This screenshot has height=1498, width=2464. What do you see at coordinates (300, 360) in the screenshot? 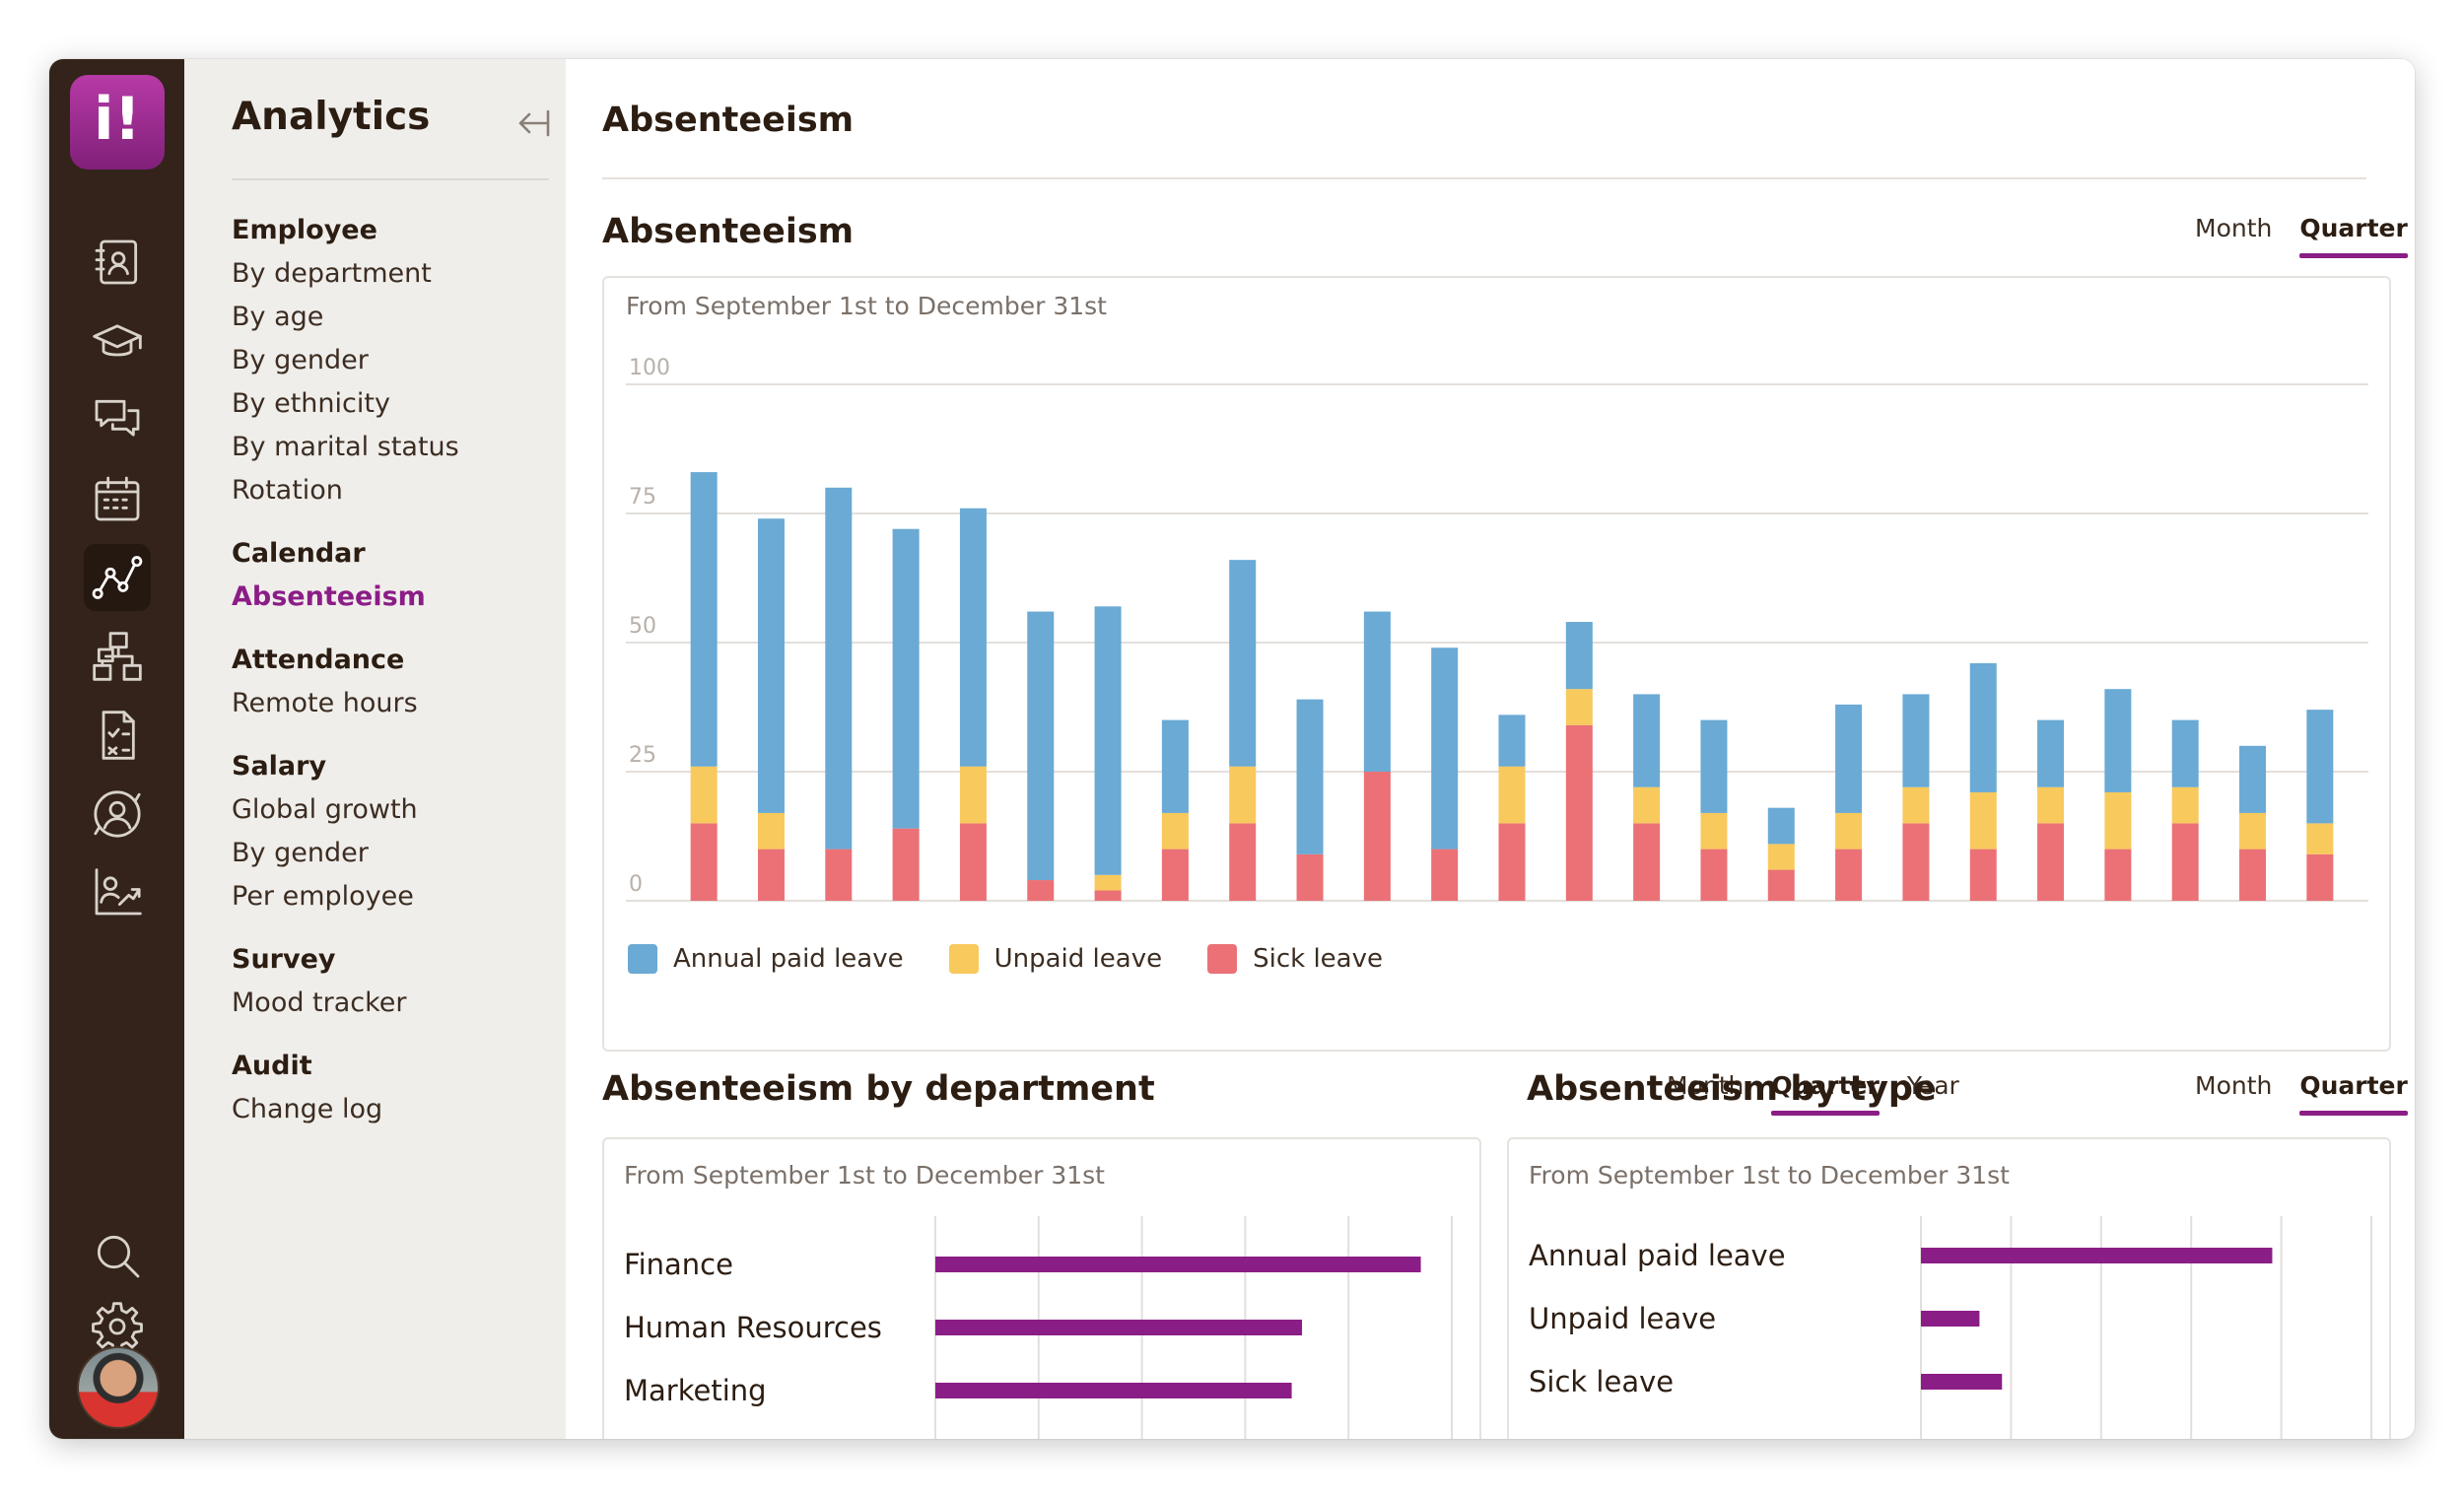
I see `sidebar-item-employee-by-gender: By gender` at bounding box center [300, 360].